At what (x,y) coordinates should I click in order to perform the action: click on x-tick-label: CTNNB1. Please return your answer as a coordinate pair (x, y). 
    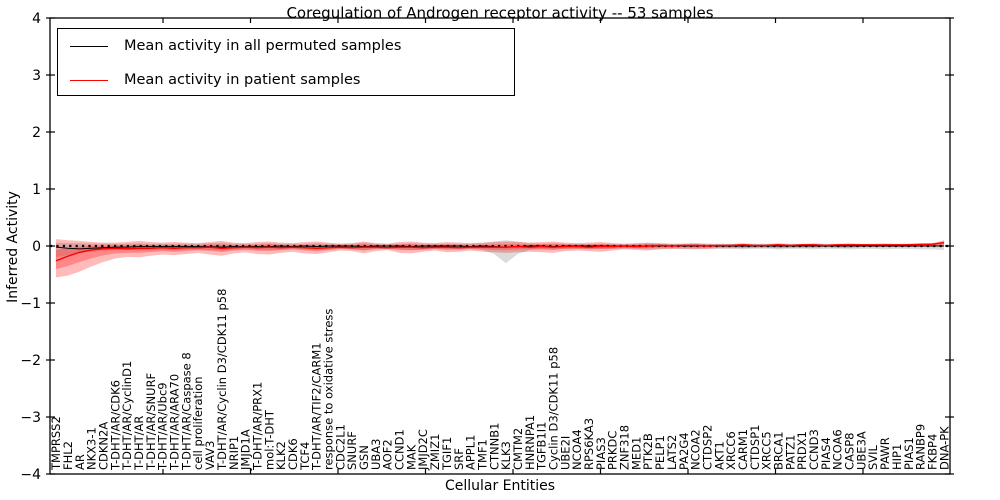
    Looking at the image, I should click on (494, 446).